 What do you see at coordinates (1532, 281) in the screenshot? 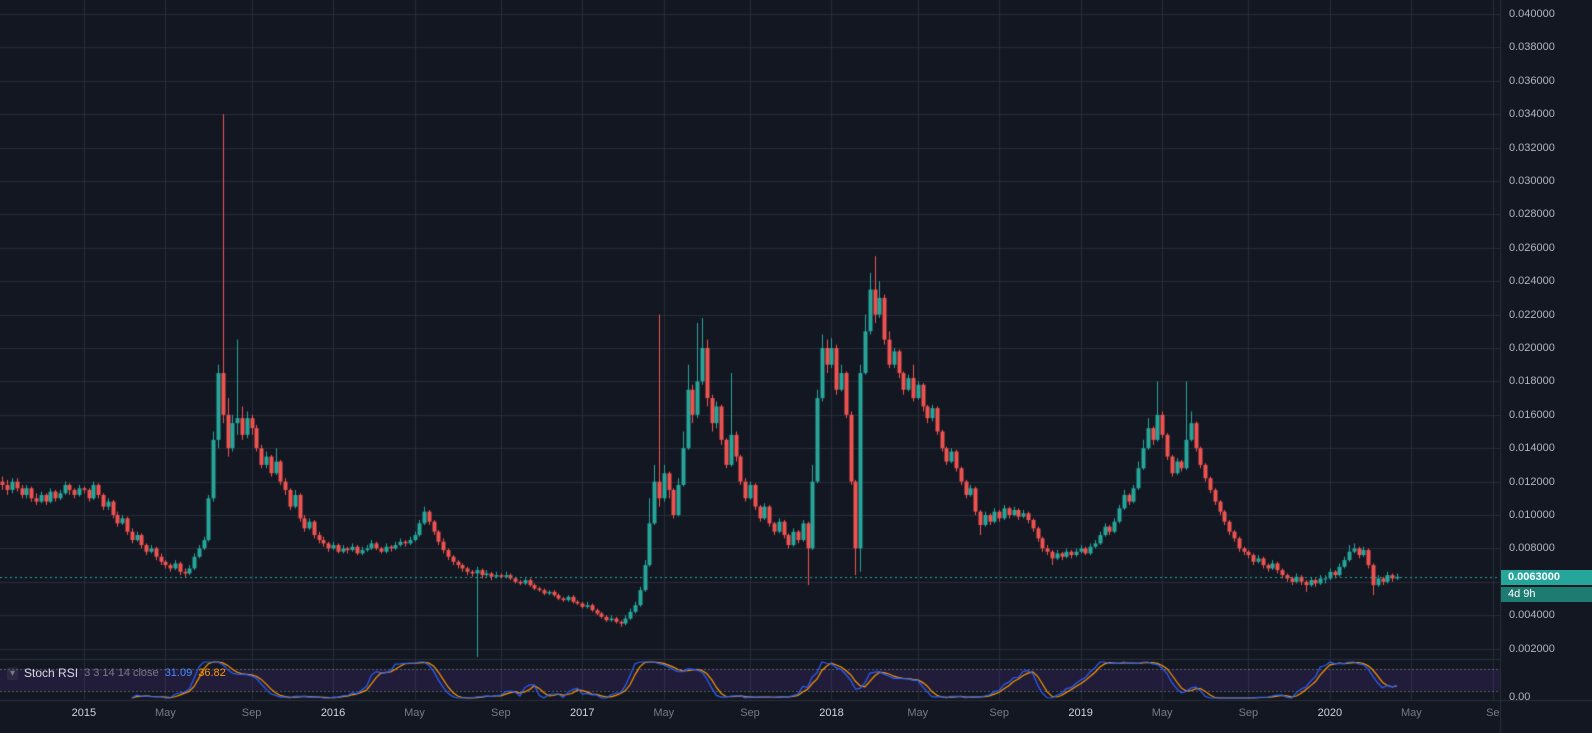
I see `price-axis-label: 0.024000` at bounding box center [1532, 281].